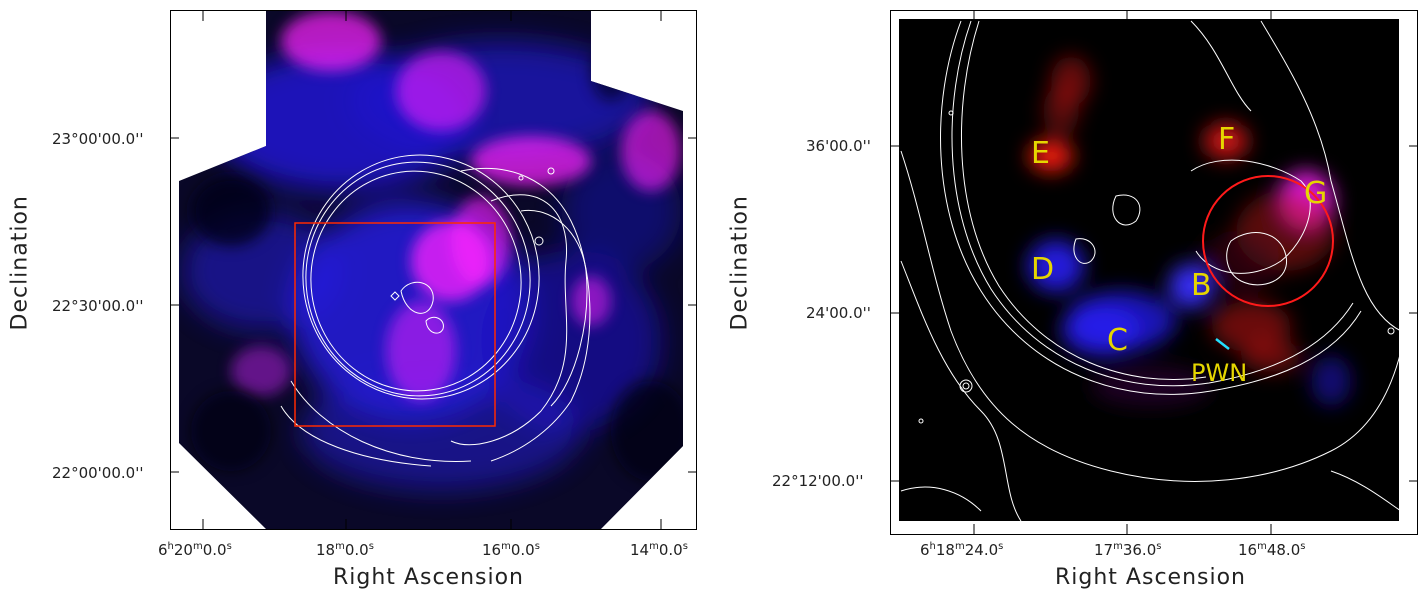 The image size is (1425, 595). What do you see at coordinates (1117, 340) in the screenshot?
I see `region-label-c: C` at bounding box center [1117, 340].